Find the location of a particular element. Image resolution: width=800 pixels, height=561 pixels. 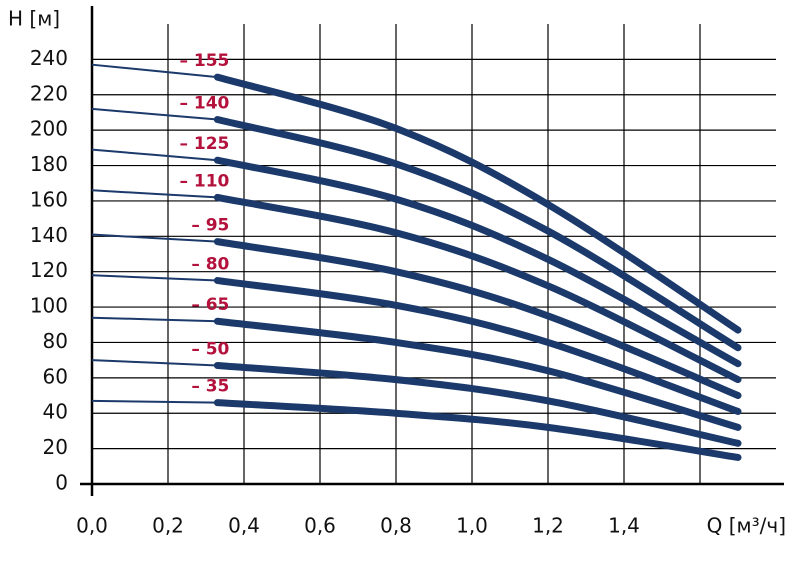

x-tick-label: 0,6 is located at coordinates (320, 526).